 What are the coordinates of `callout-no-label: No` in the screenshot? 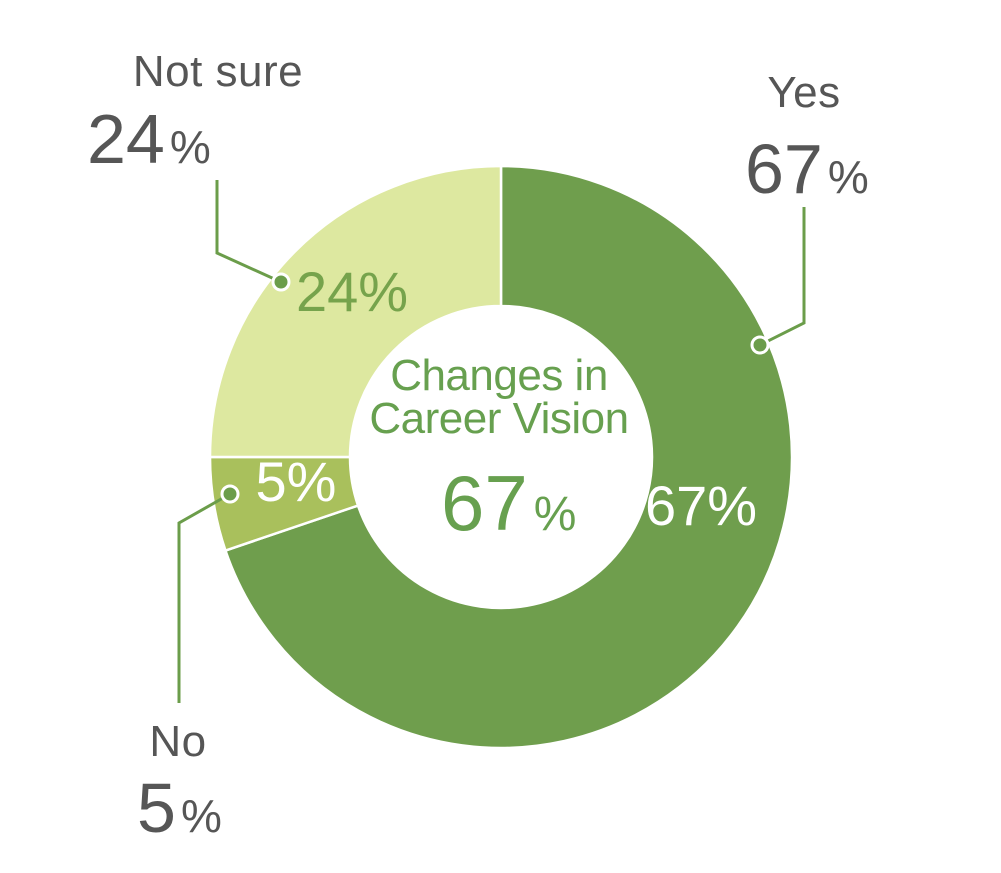 It's located at (177, 741).